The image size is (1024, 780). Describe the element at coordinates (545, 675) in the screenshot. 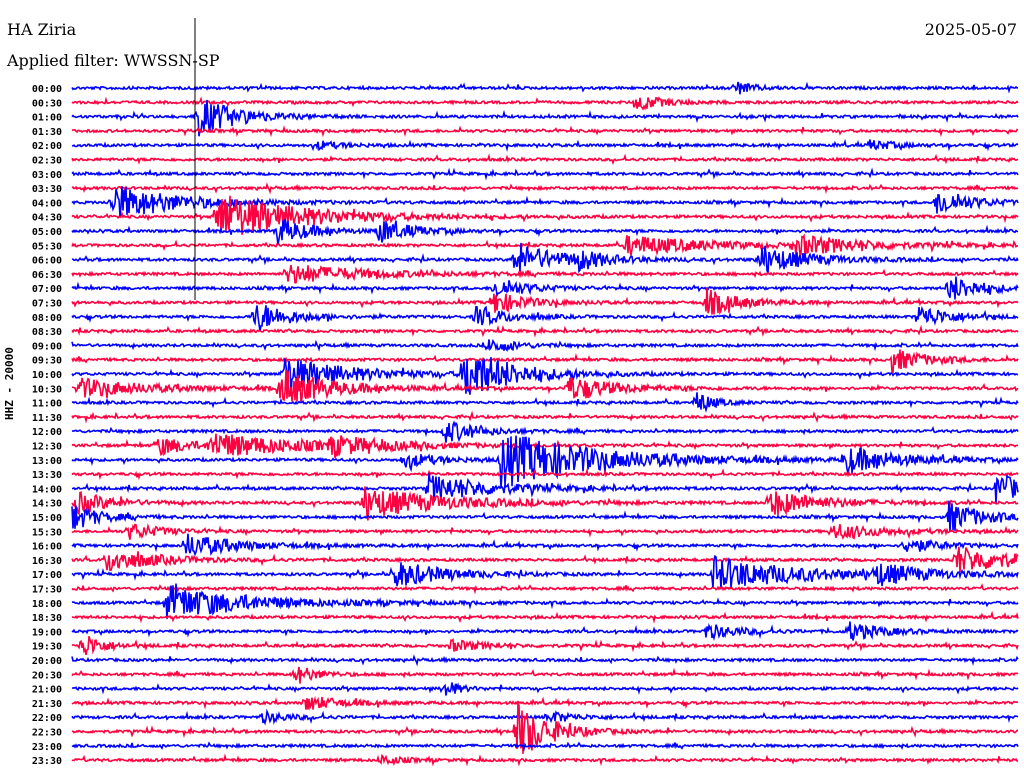

I see `trace-2030` at that location.